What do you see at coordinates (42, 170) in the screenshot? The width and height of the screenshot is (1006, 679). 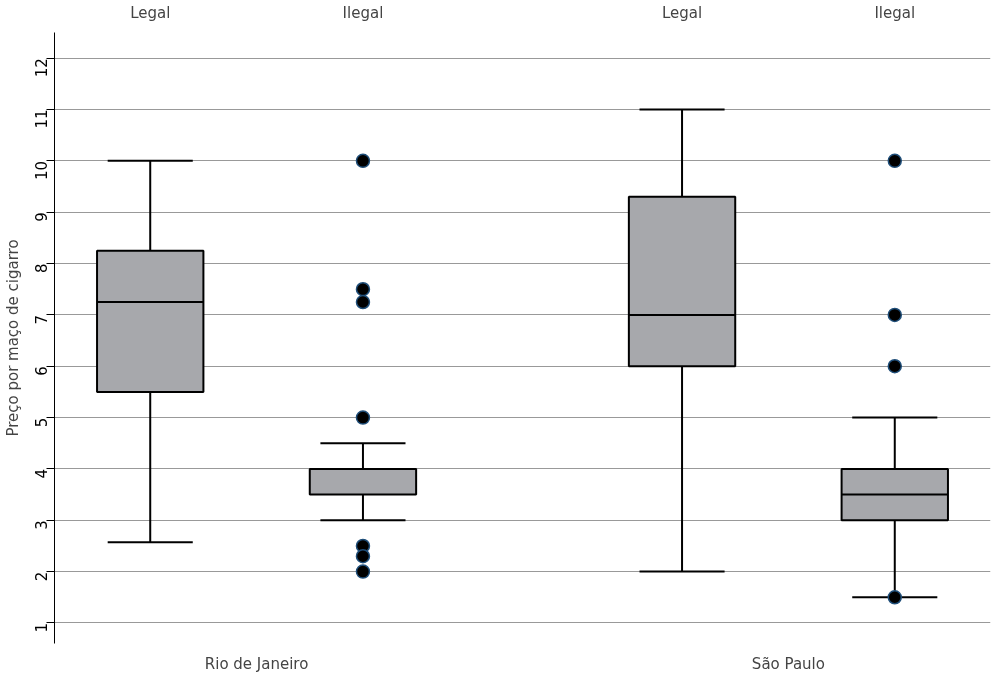 I see `y-tick-label: 10` at bounding box center [42, 170].